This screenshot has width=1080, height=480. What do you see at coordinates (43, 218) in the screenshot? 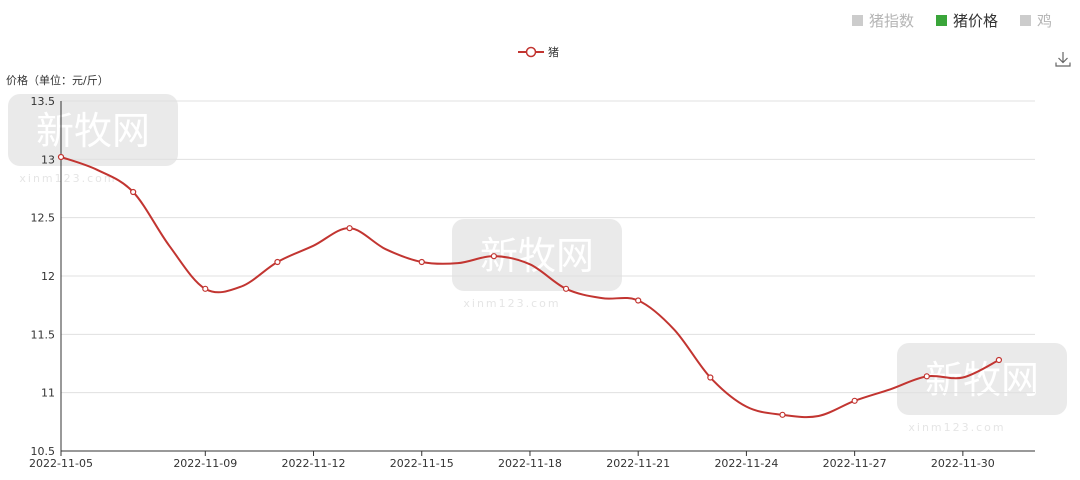
I see `y-tick-label: 12.5` at bounding box center [43, 218].